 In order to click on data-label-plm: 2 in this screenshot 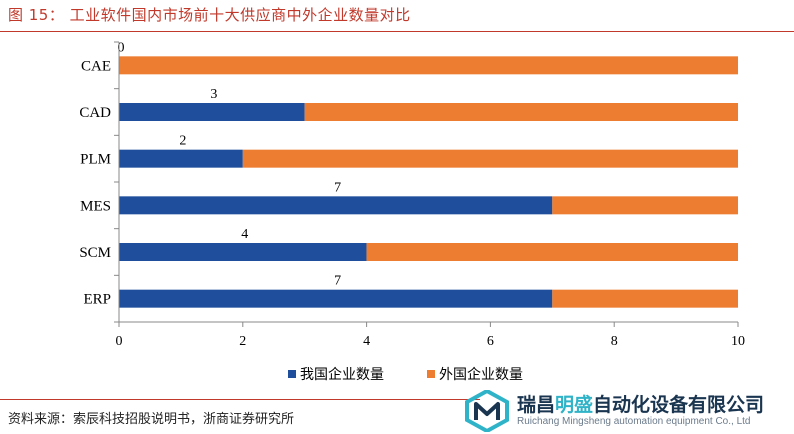, I will do `click(182, 141)`.